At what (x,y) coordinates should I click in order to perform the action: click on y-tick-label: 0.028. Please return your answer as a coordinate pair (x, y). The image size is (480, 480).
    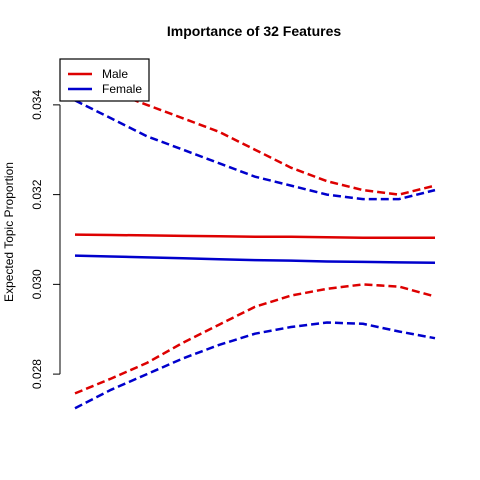
    Looking at the image, I should click on (37, 374).